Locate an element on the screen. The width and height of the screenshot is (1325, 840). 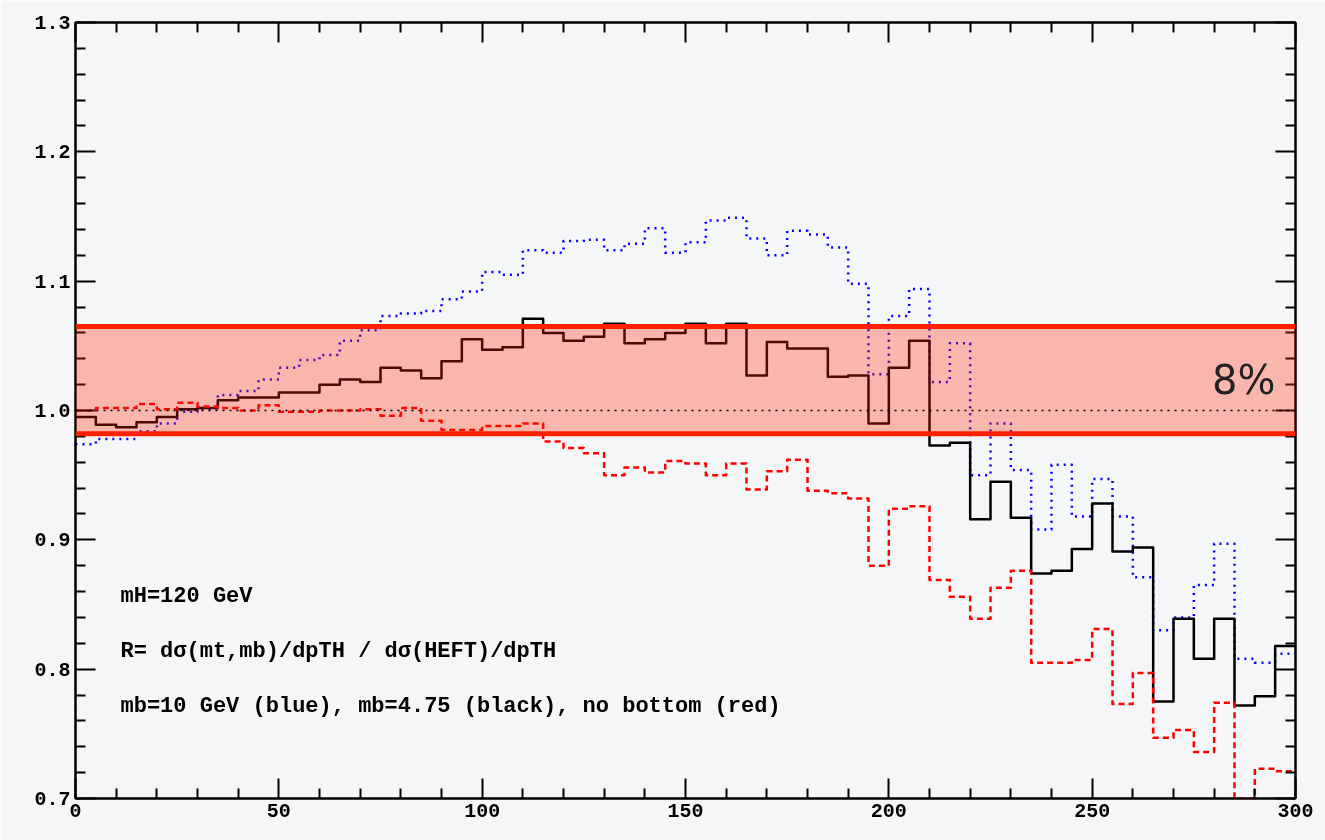
x-tick-label: 300 is located at coordinates (1295, 811).